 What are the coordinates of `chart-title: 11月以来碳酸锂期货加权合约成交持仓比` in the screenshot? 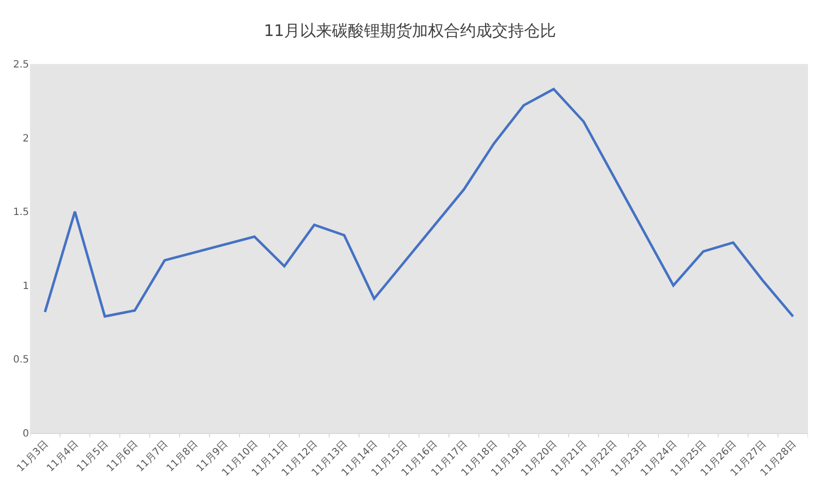 It's located at (410, 30).